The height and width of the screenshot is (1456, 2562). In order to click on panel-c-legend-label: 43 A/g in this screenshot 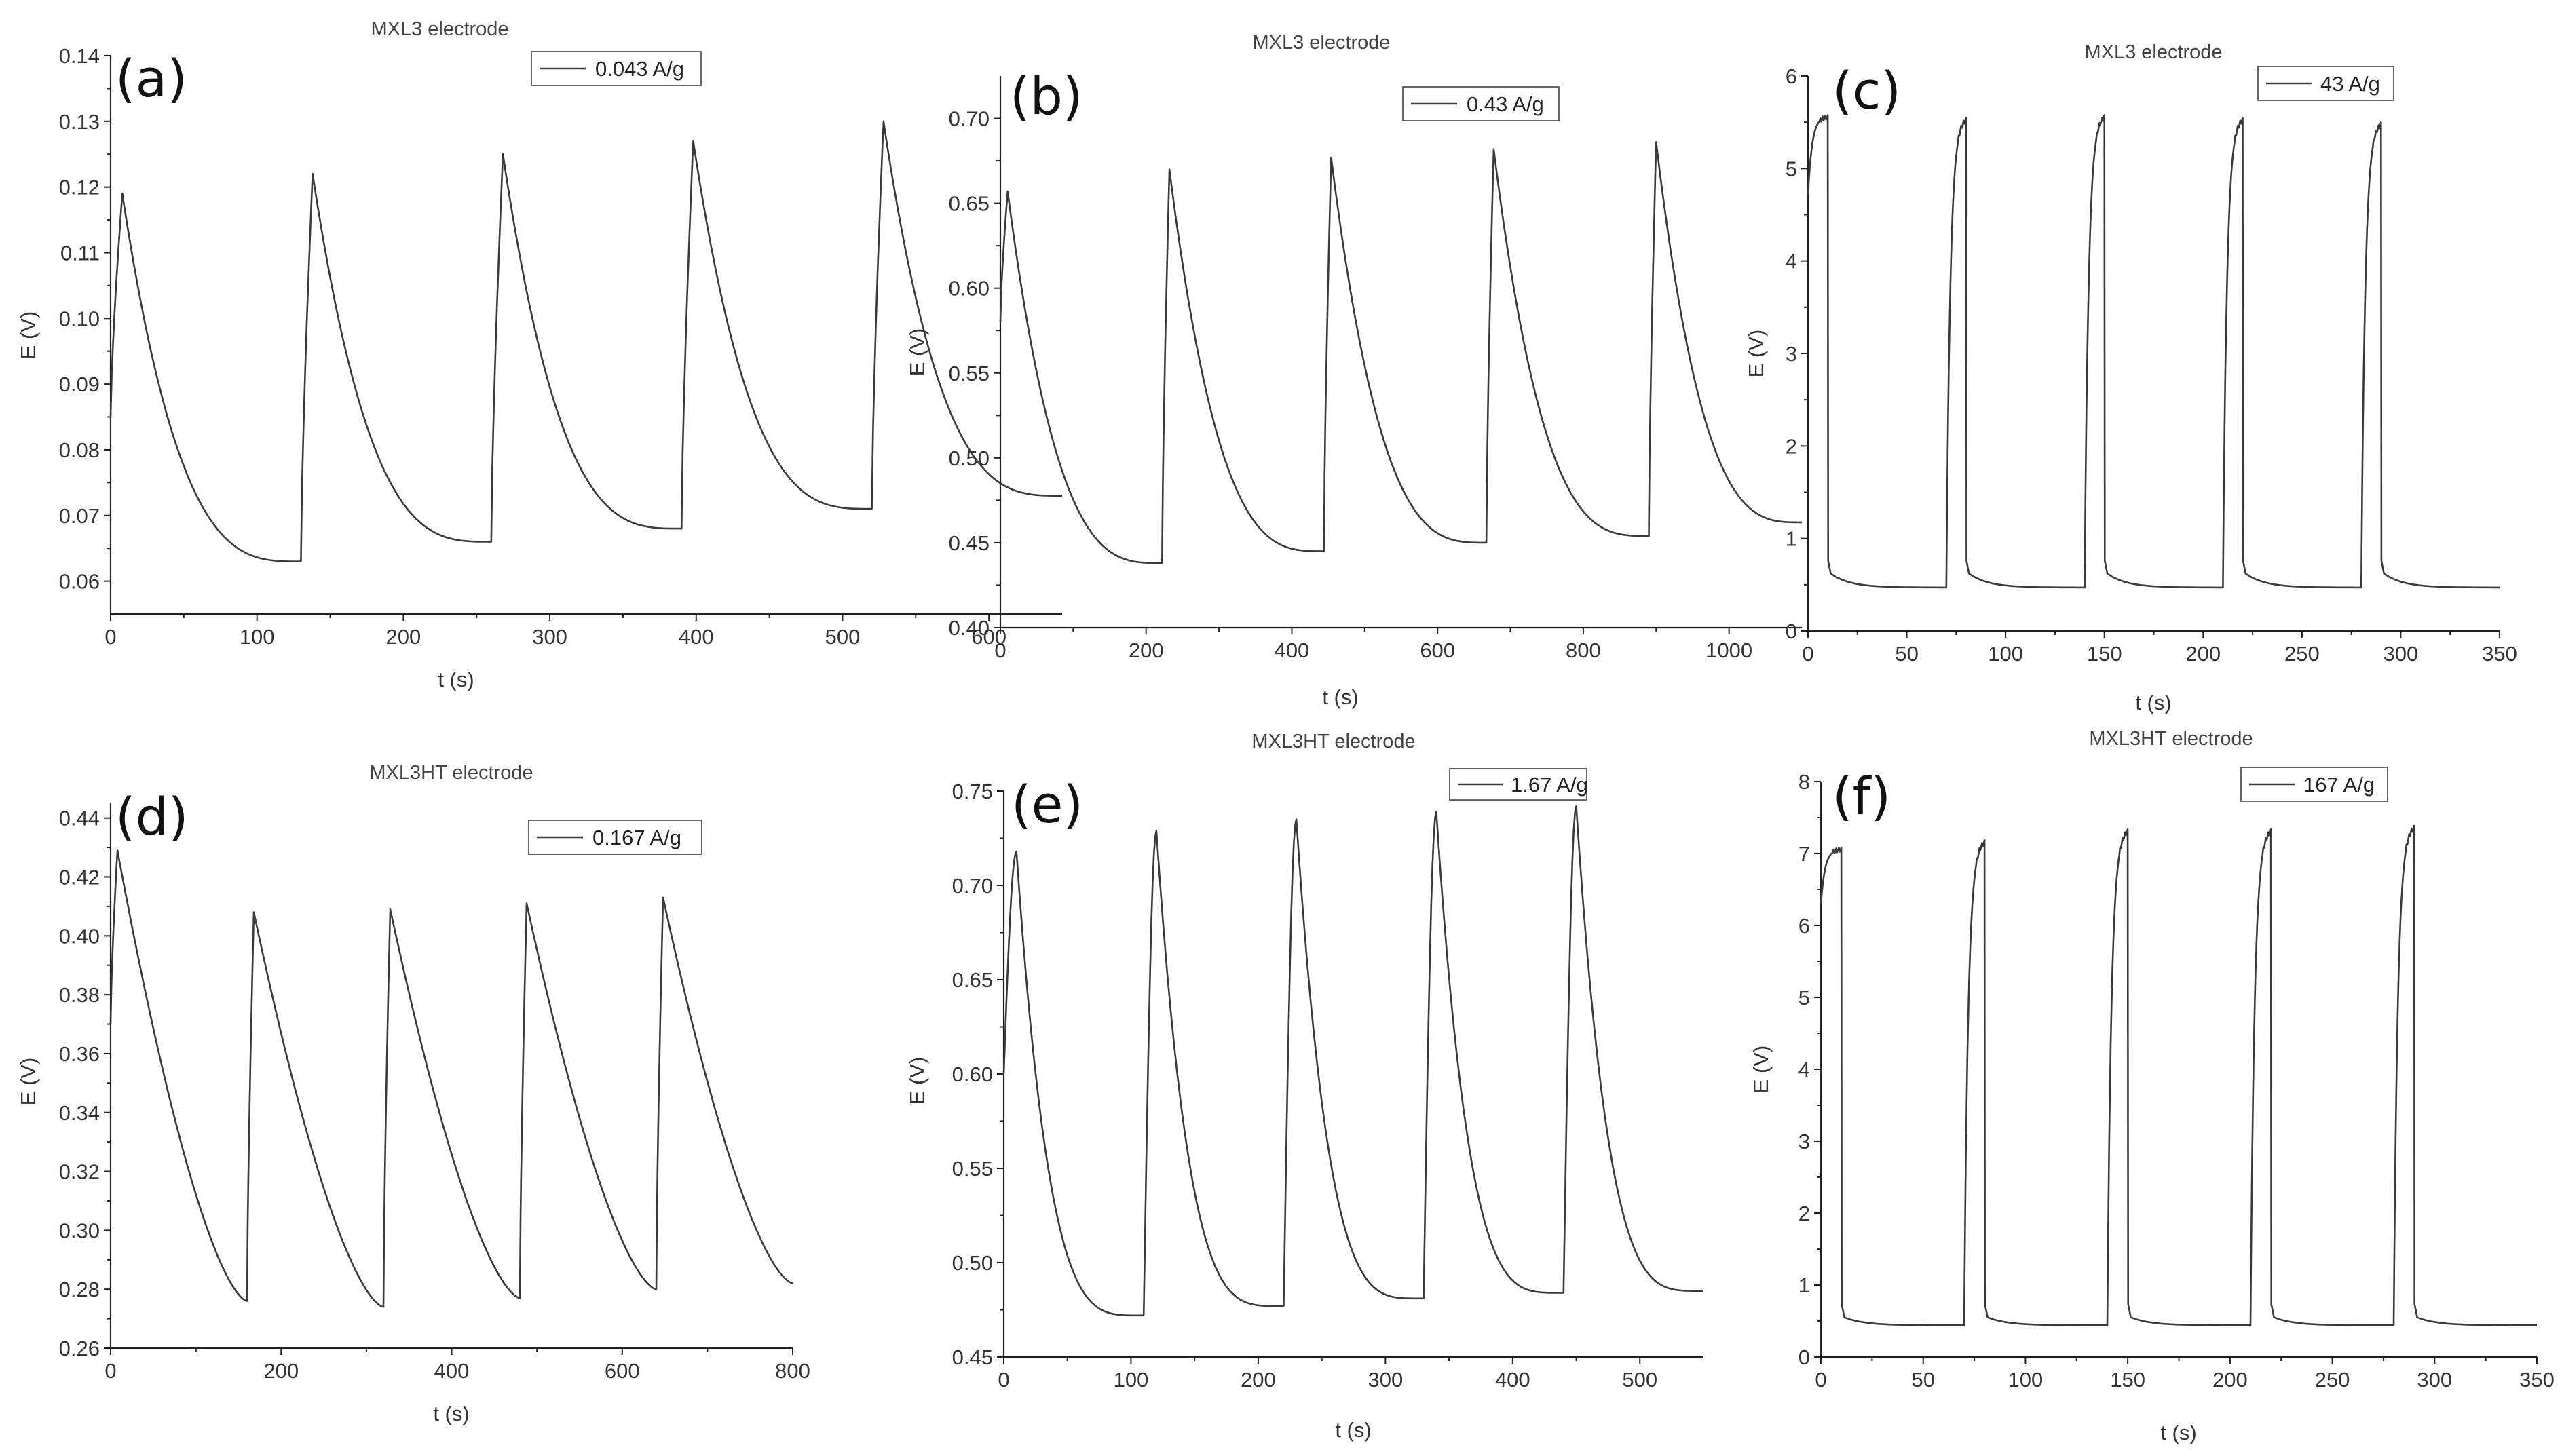, I will do `click(2350, 84)`.